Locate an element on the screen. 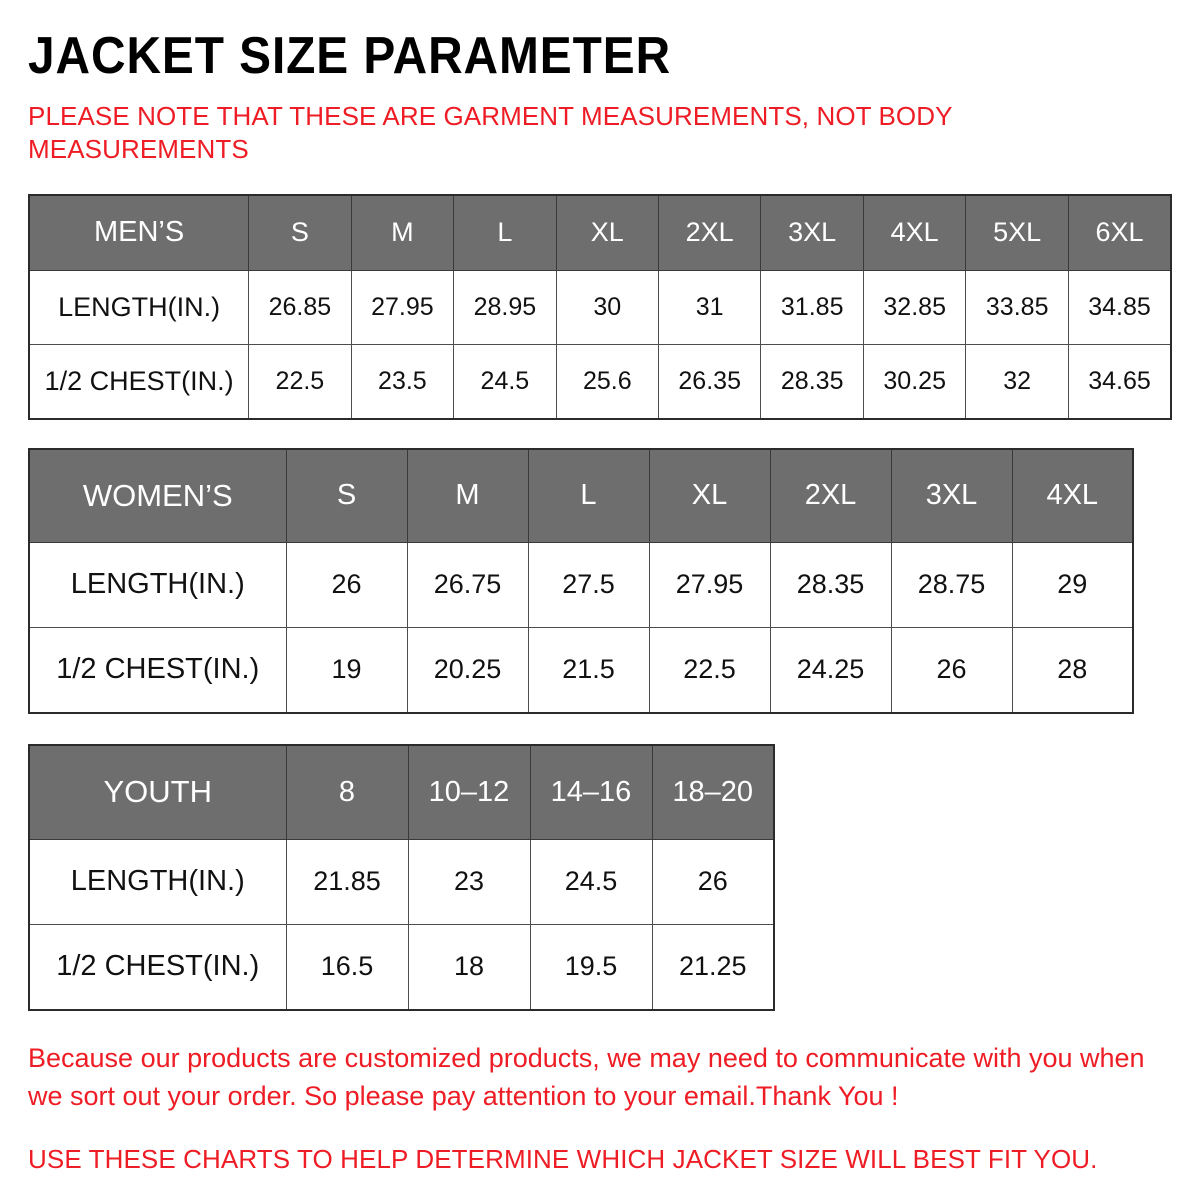 The width and height of the screenshot is (1200, 1200). womens-length-3xl: 28.75 is located at coordinates (951, 584).